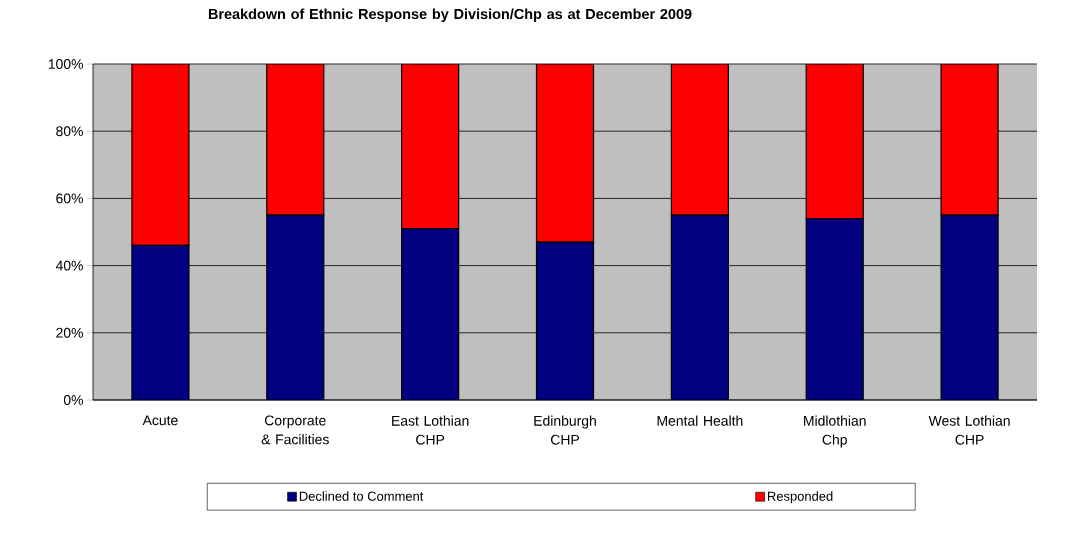 The width and height of the screenshot is (1069, 546). I want to click on x-tick-label: West Lothian CHP, so click(969, 430).